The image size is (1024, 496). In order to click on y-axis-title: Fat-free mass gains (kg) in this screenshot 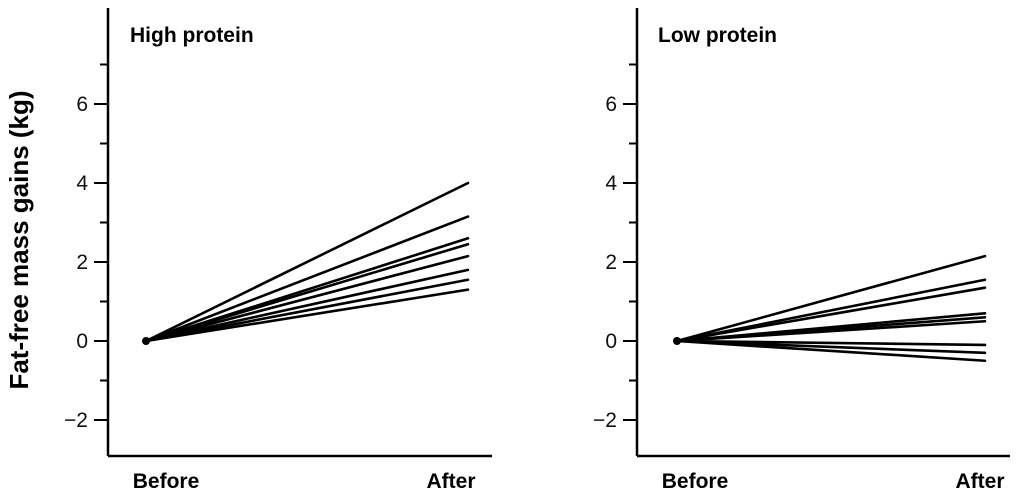, I will do `click(19, 239)`.